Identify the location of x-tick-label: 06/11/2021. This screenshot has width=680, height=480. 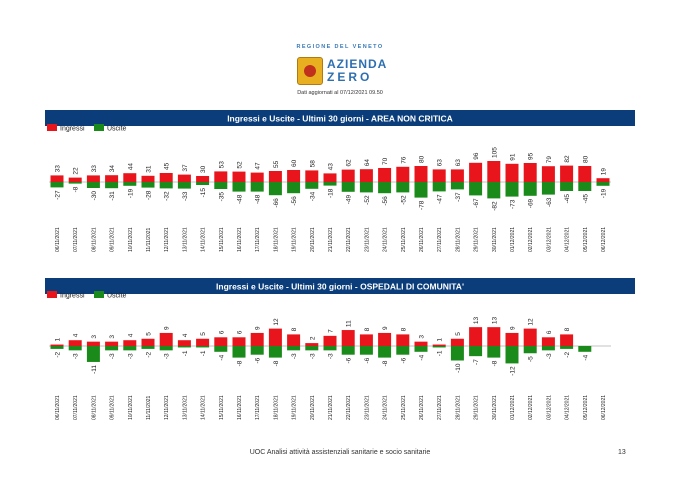
(58, 239).